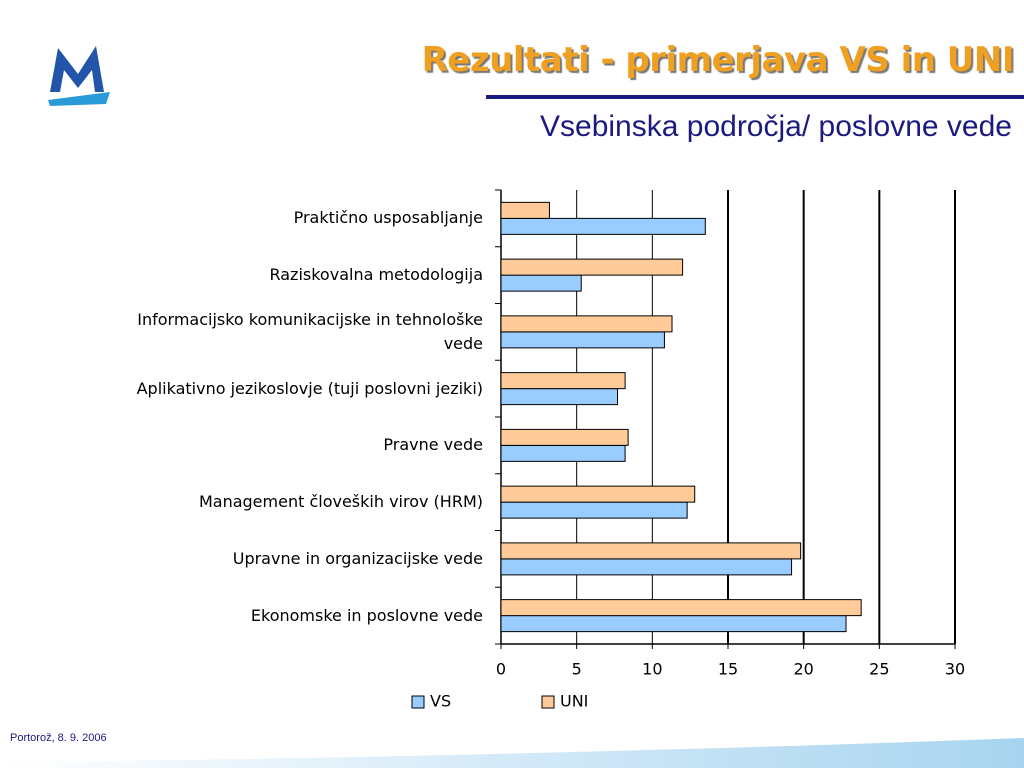 This screenshot has width=1024, height=768. I want to click on category-label: Raziskovalna metodologija, so click(376, 275).